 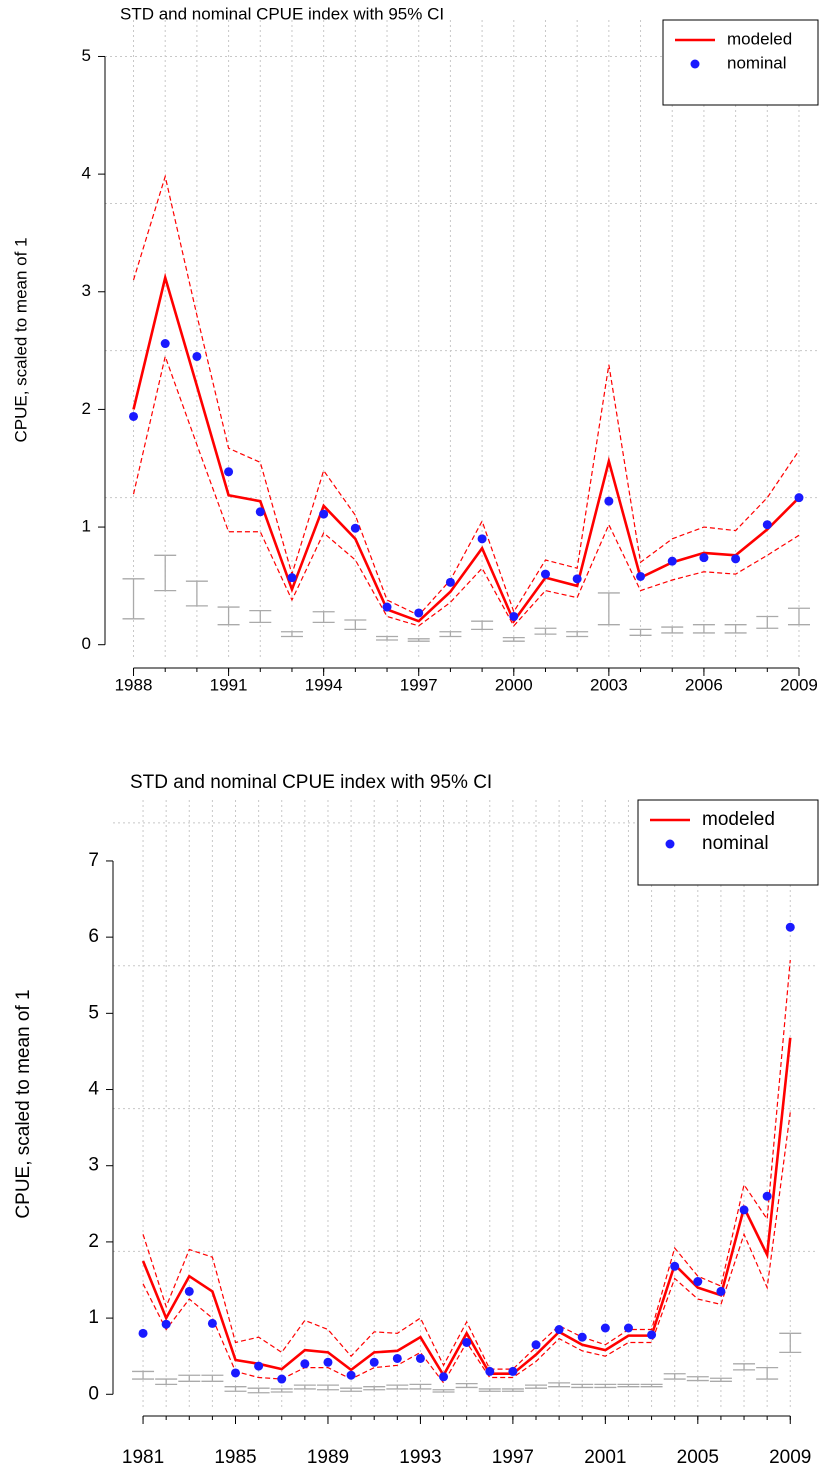 What do you see at coordinates (324, 684) in the screenshot?
I see `x-tick-label: 1994` at bounding box center [324, 684].